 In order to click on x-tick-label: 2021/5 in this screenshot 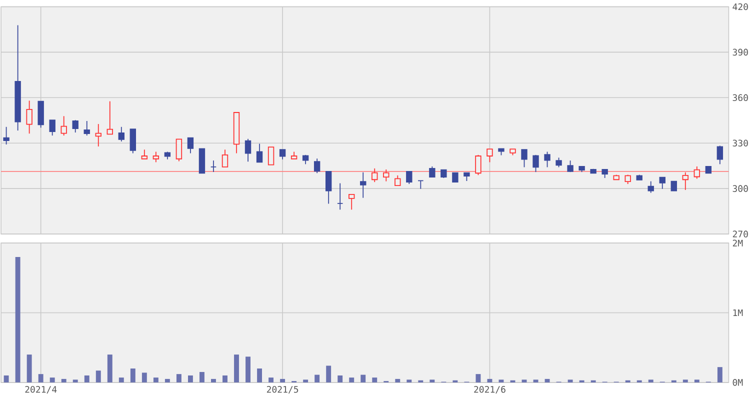, I will do `click(282, 390)`.